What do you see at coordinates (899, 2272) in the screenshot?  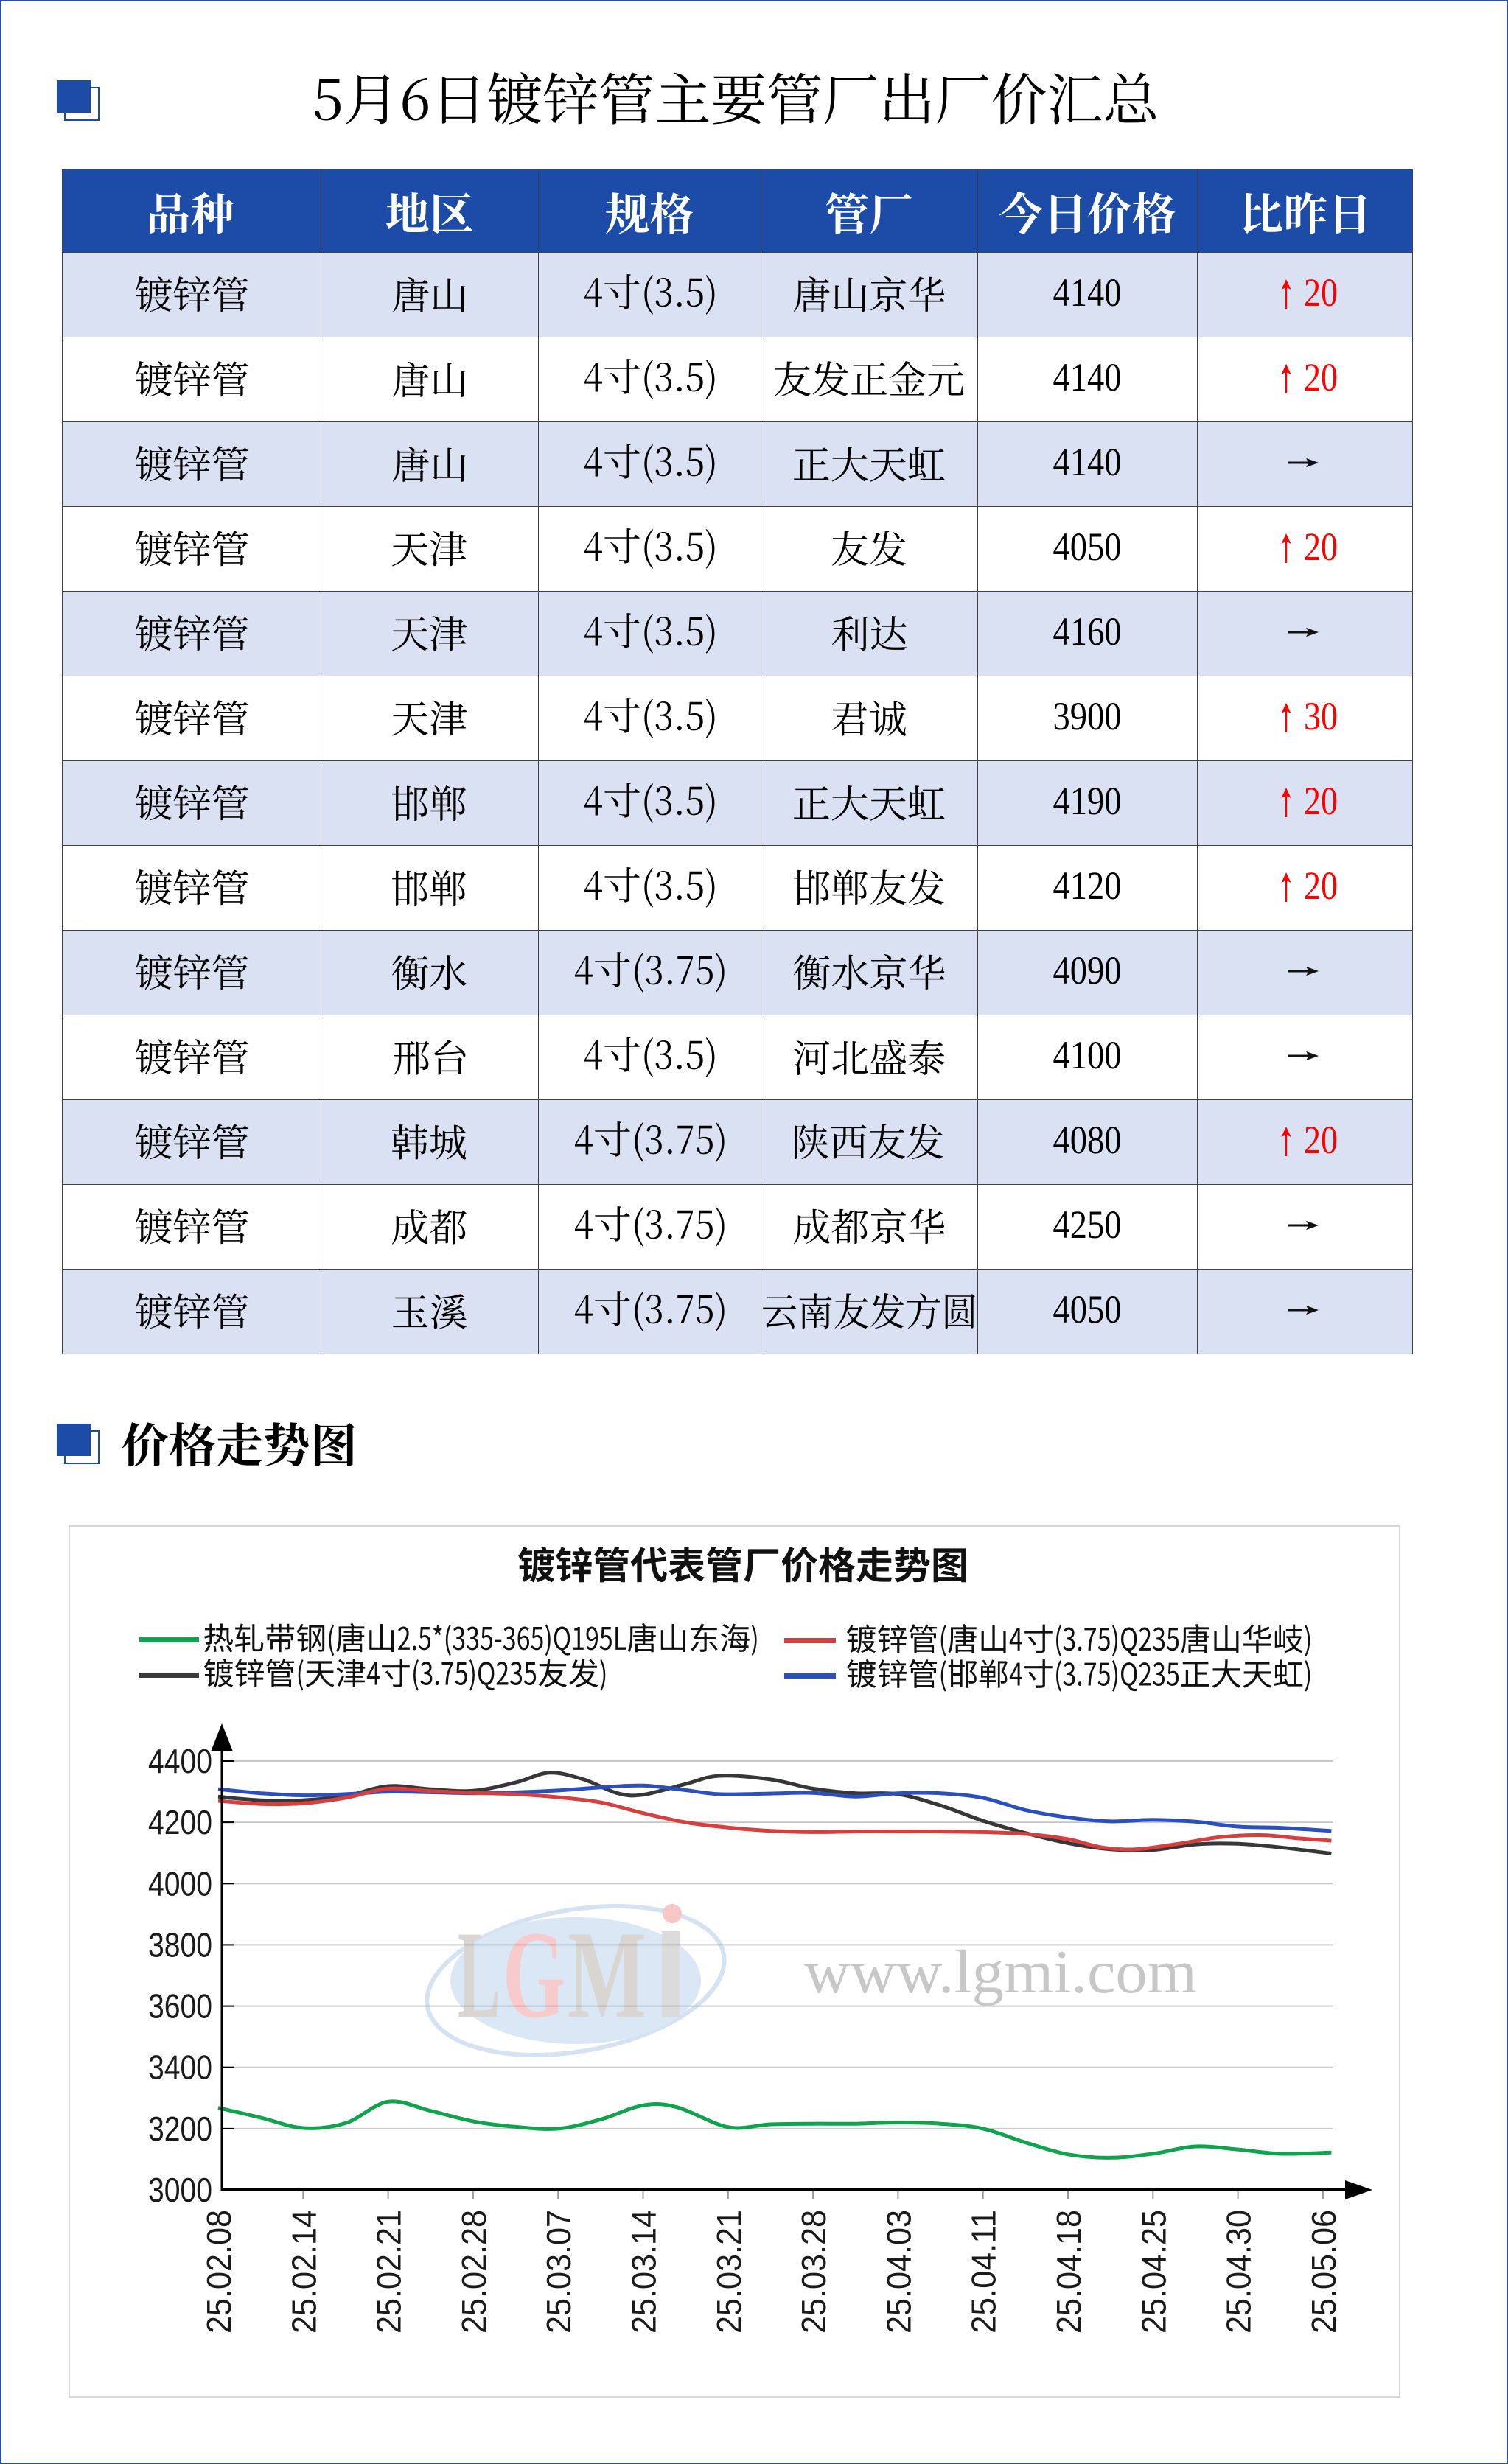 I see `svg-text: 25.04.03` at bounding box center [899, 2272].